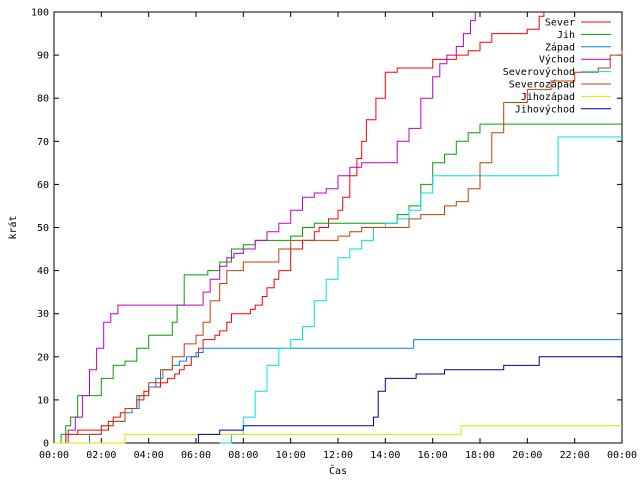 This screenshot has height=485, width=640. What do you see at coordinates (43, 228) in the screenshot?
I see `y-tick-label: 50` at bounding box center [43, 228].